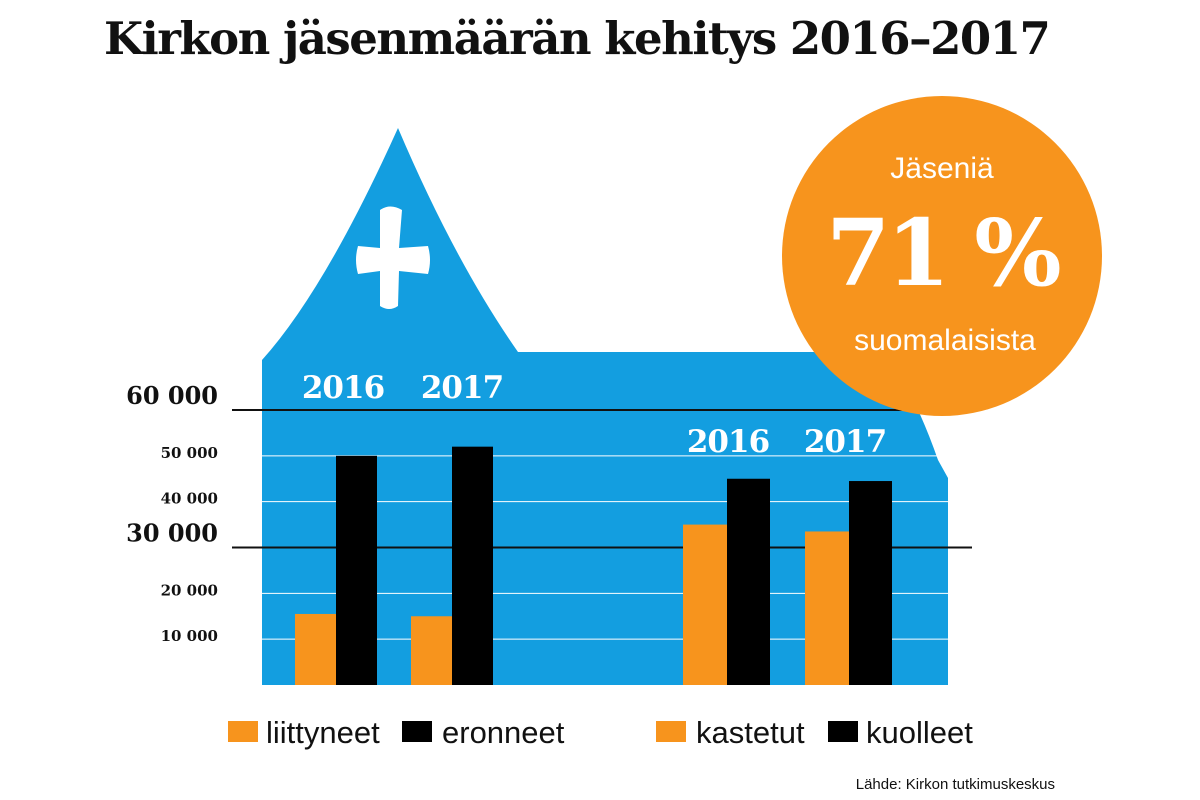 This screenshot has height=800, width=1200. What do you see at coordinates (503, 732) in the screenshot?
I see `legend-label-eronneet: eronneet` at bounding box center [503, 732].